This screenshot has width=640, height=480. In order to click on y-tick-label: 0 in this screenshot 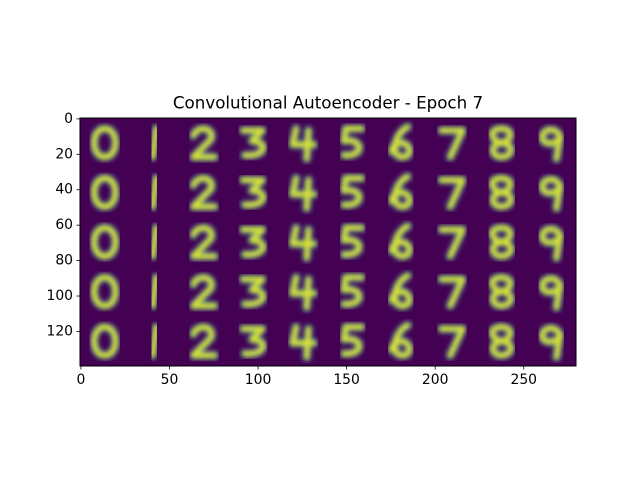, I will do `click(68, 119)`.